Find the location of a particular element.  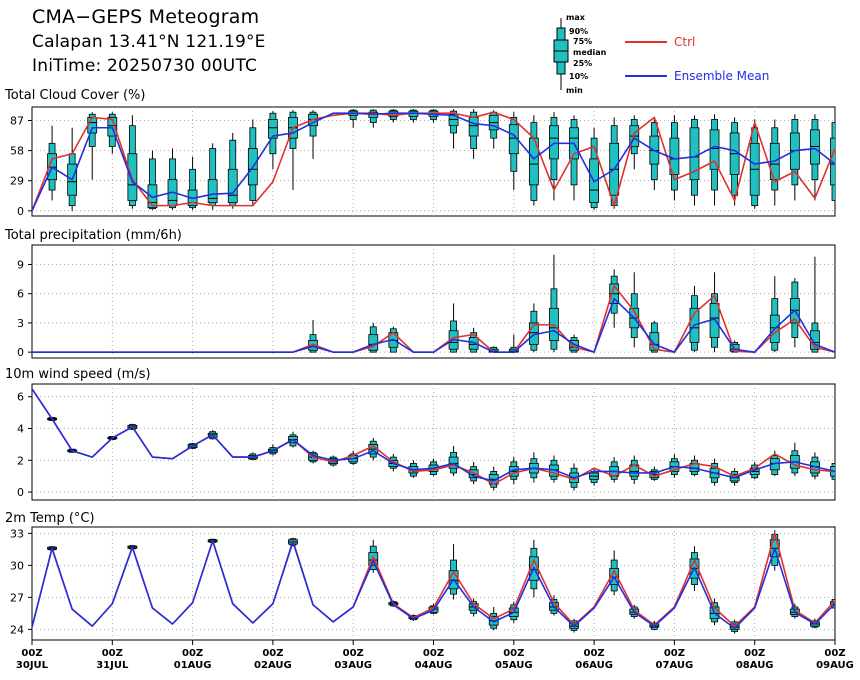

location-label: Calapan 13.41°N 121.19°E is located at coordinates (149, 42).